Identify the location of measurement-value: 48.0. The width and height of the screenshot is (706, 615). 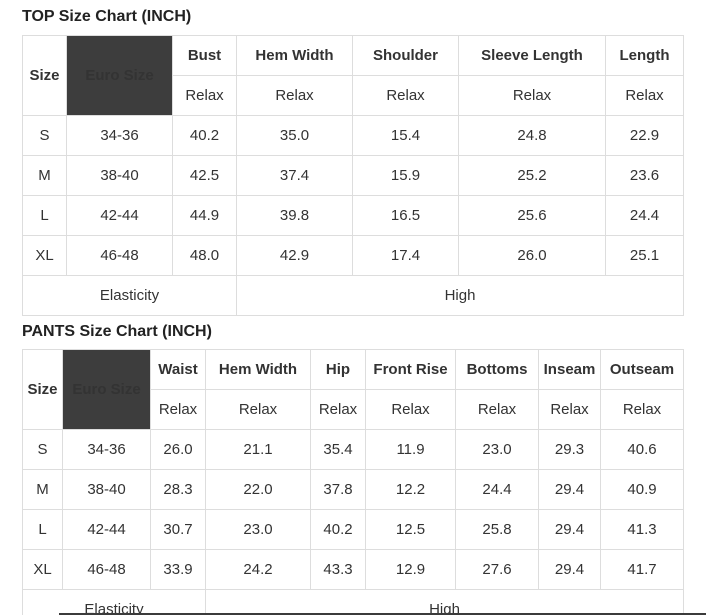
(204, 255).